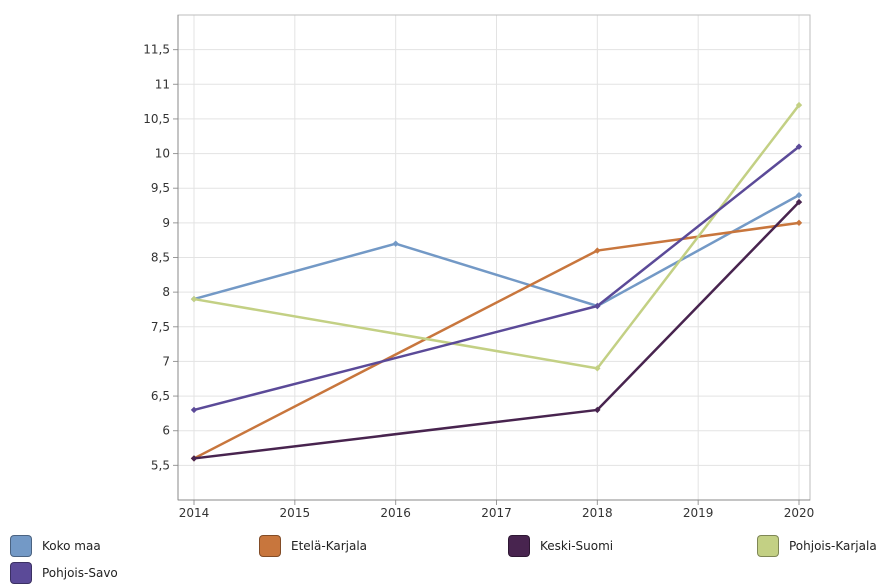  What do you see at coordinates (698, 513) in the screenshot?
I see `x-tick-label: 2019` at bounding box center [698, 513].